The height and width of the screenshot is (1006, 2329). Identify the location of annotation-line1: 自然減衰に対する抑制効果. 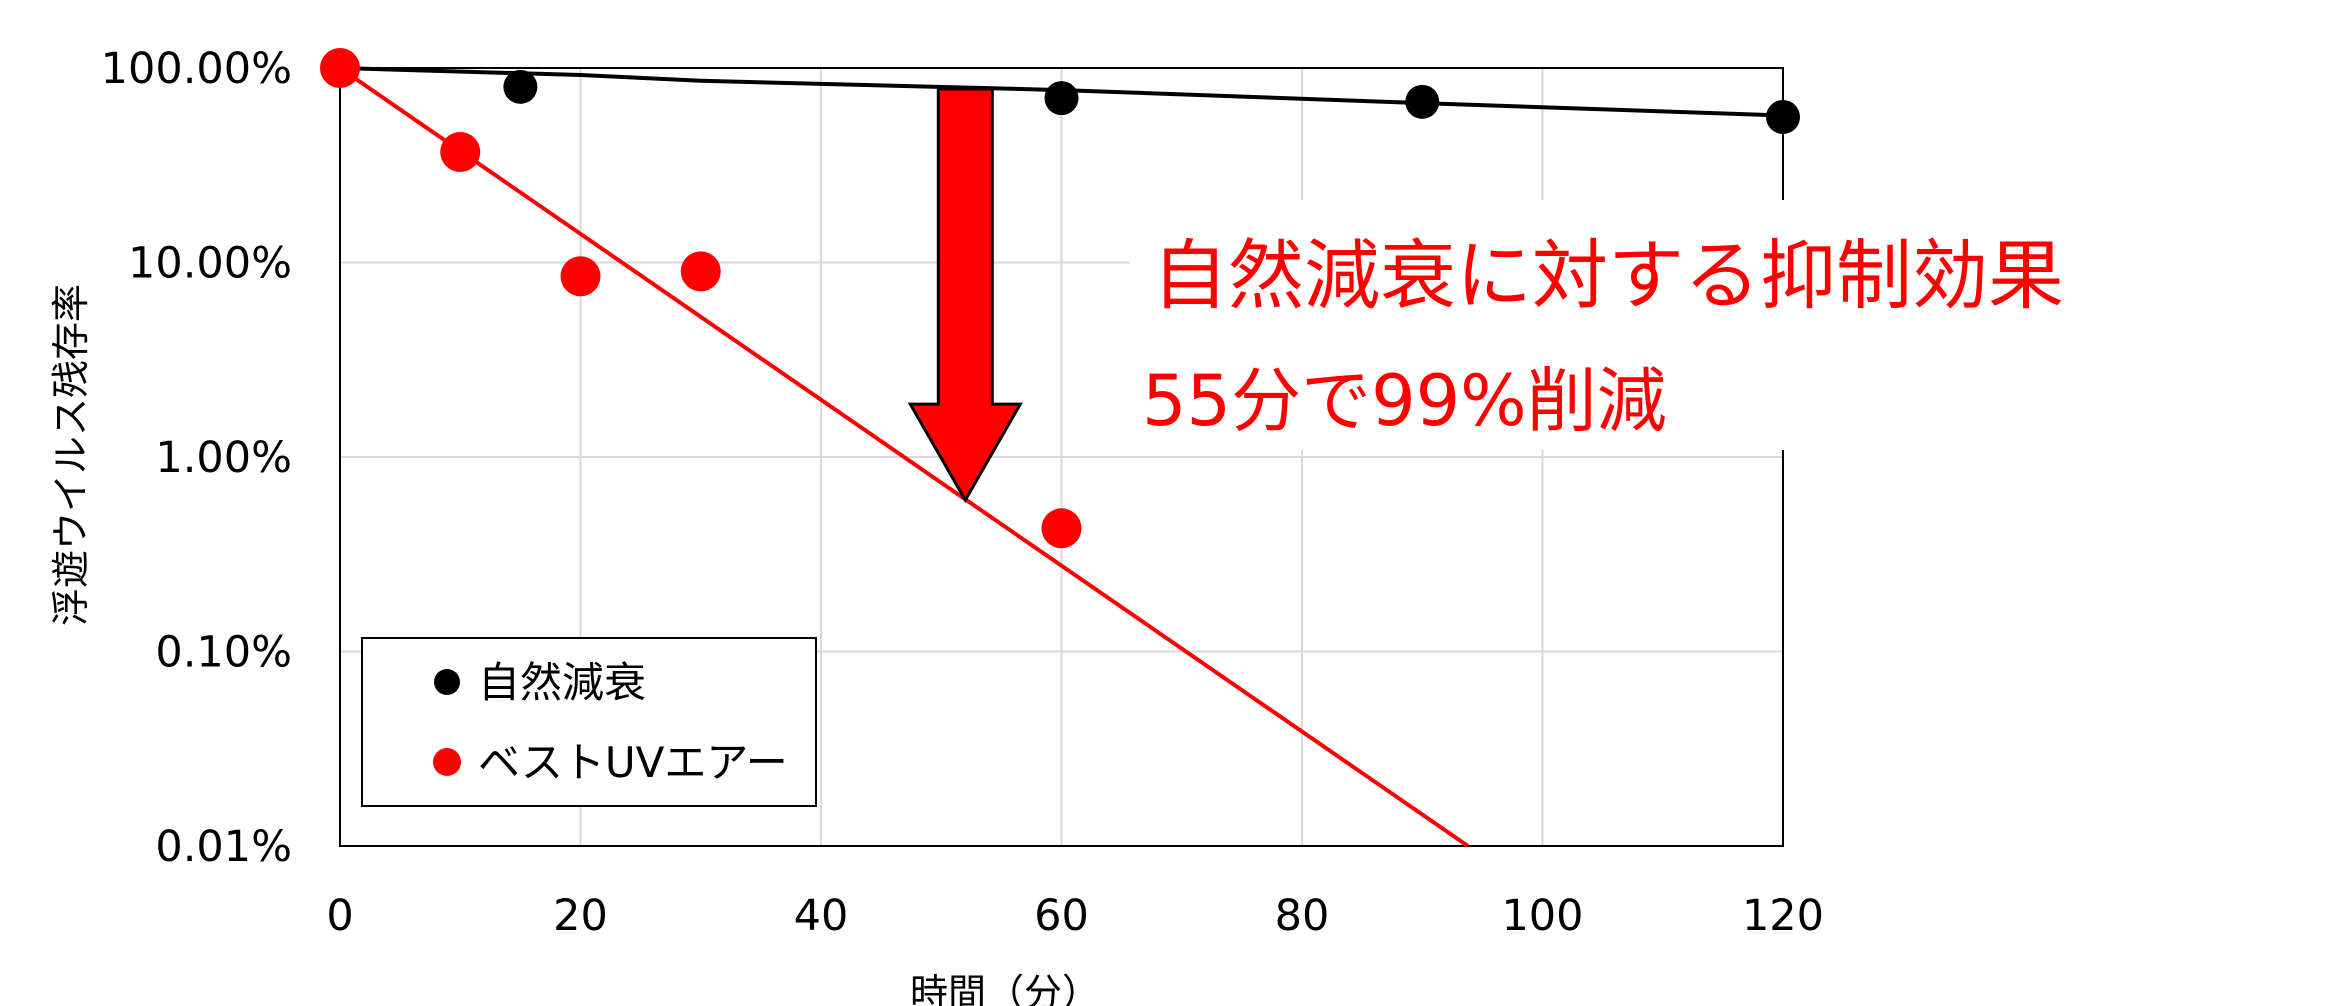
(1608, 275).